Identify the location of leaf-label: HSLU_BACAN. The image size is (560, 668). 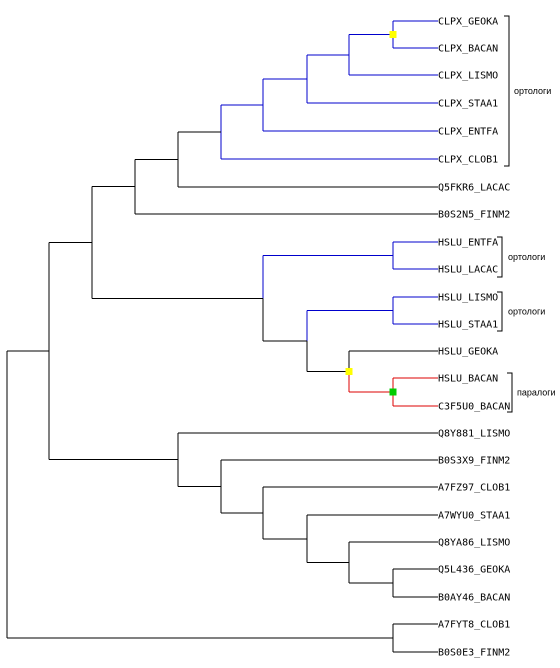
(468, 379).